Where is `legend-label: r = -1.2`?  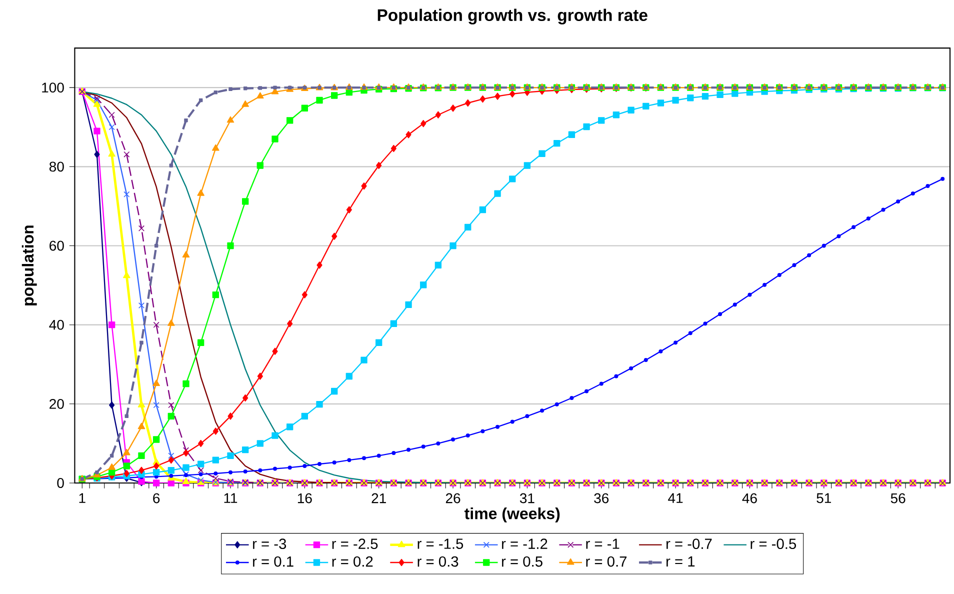 legend-label: r = -1.2 is located at coordinates (525, 544).